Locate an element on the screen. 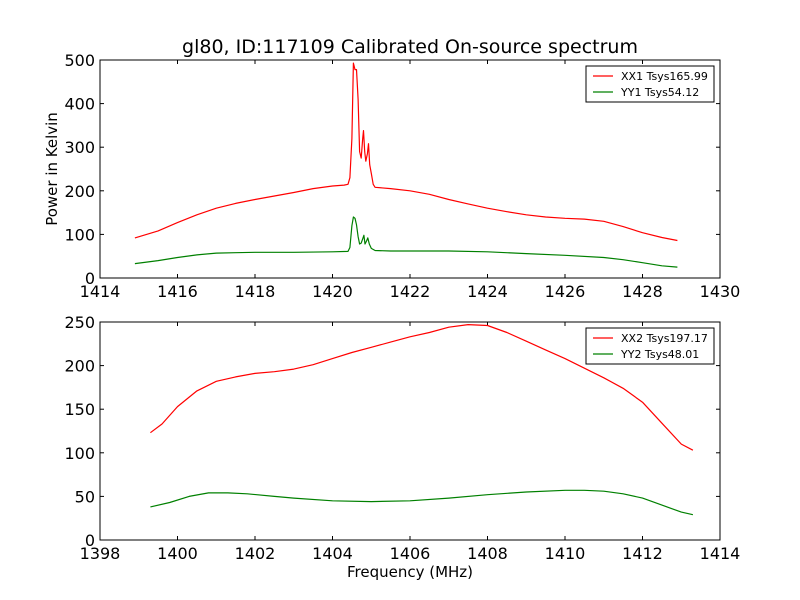  y-tick-label: 300 is located at coordinates (79, 147).